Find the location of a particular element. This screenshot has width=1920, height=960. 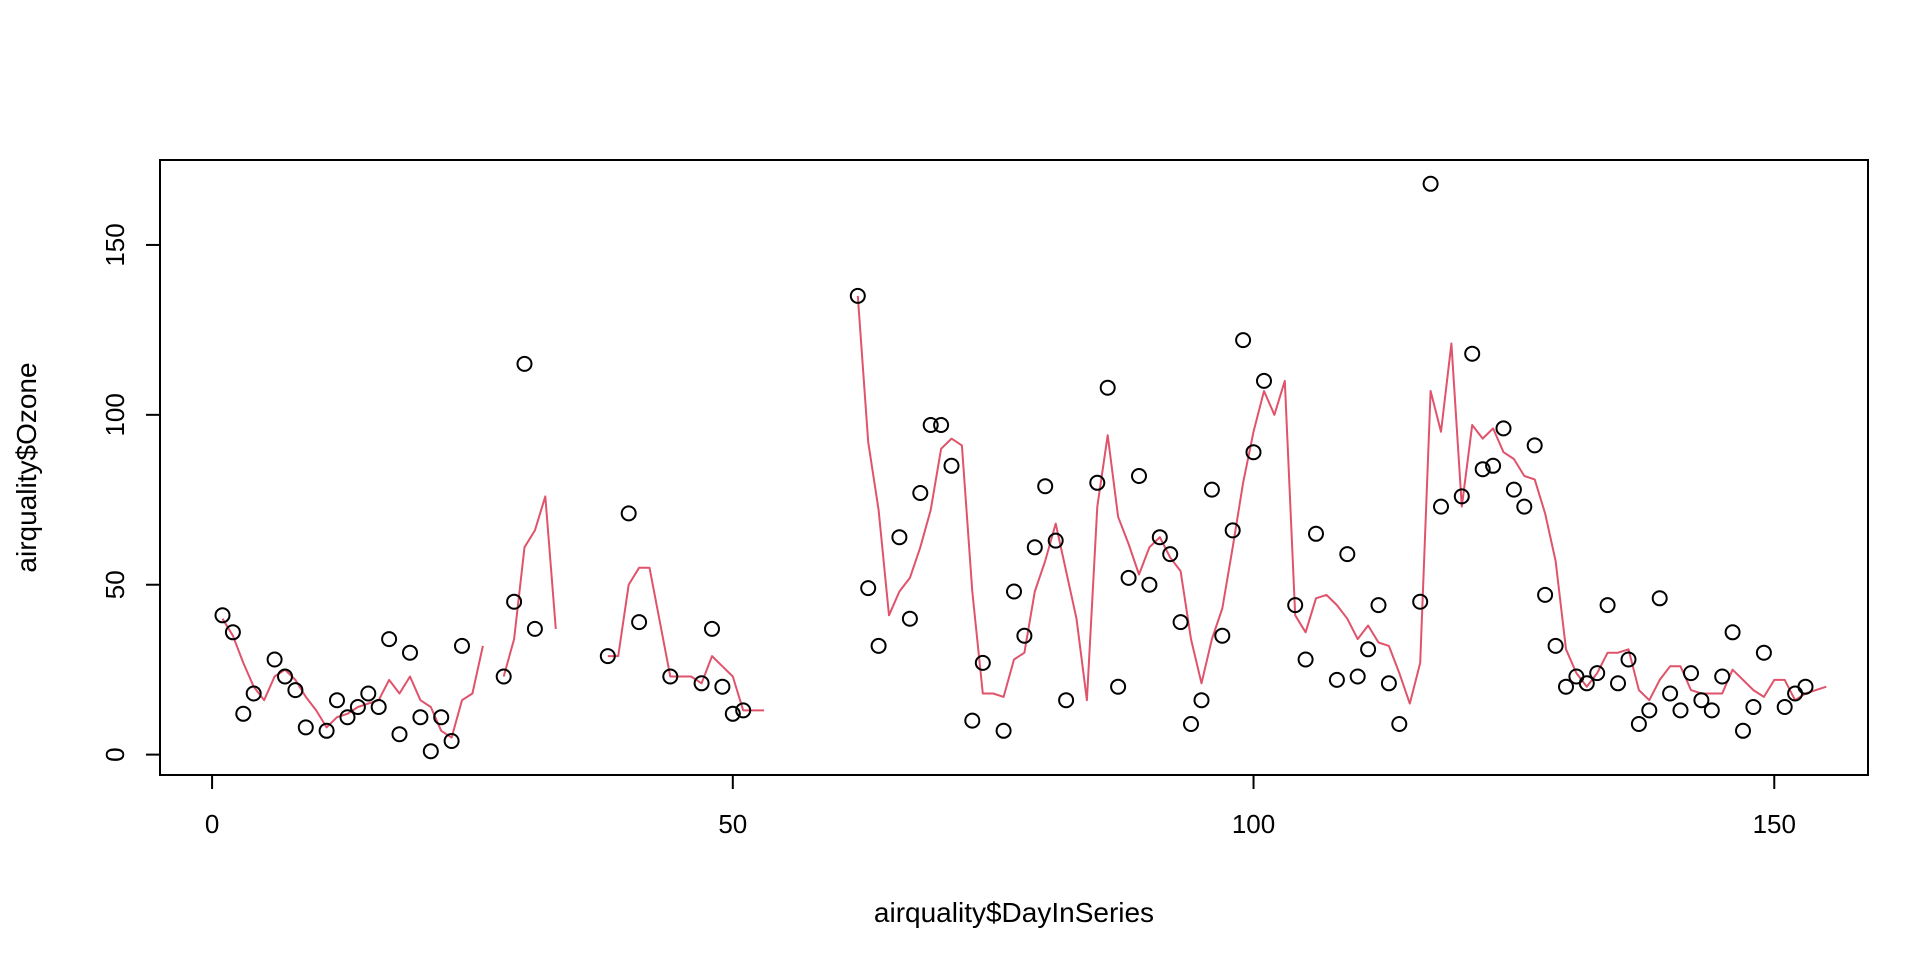

x-tick-label: 150 is located at coordinates (1774, 824).